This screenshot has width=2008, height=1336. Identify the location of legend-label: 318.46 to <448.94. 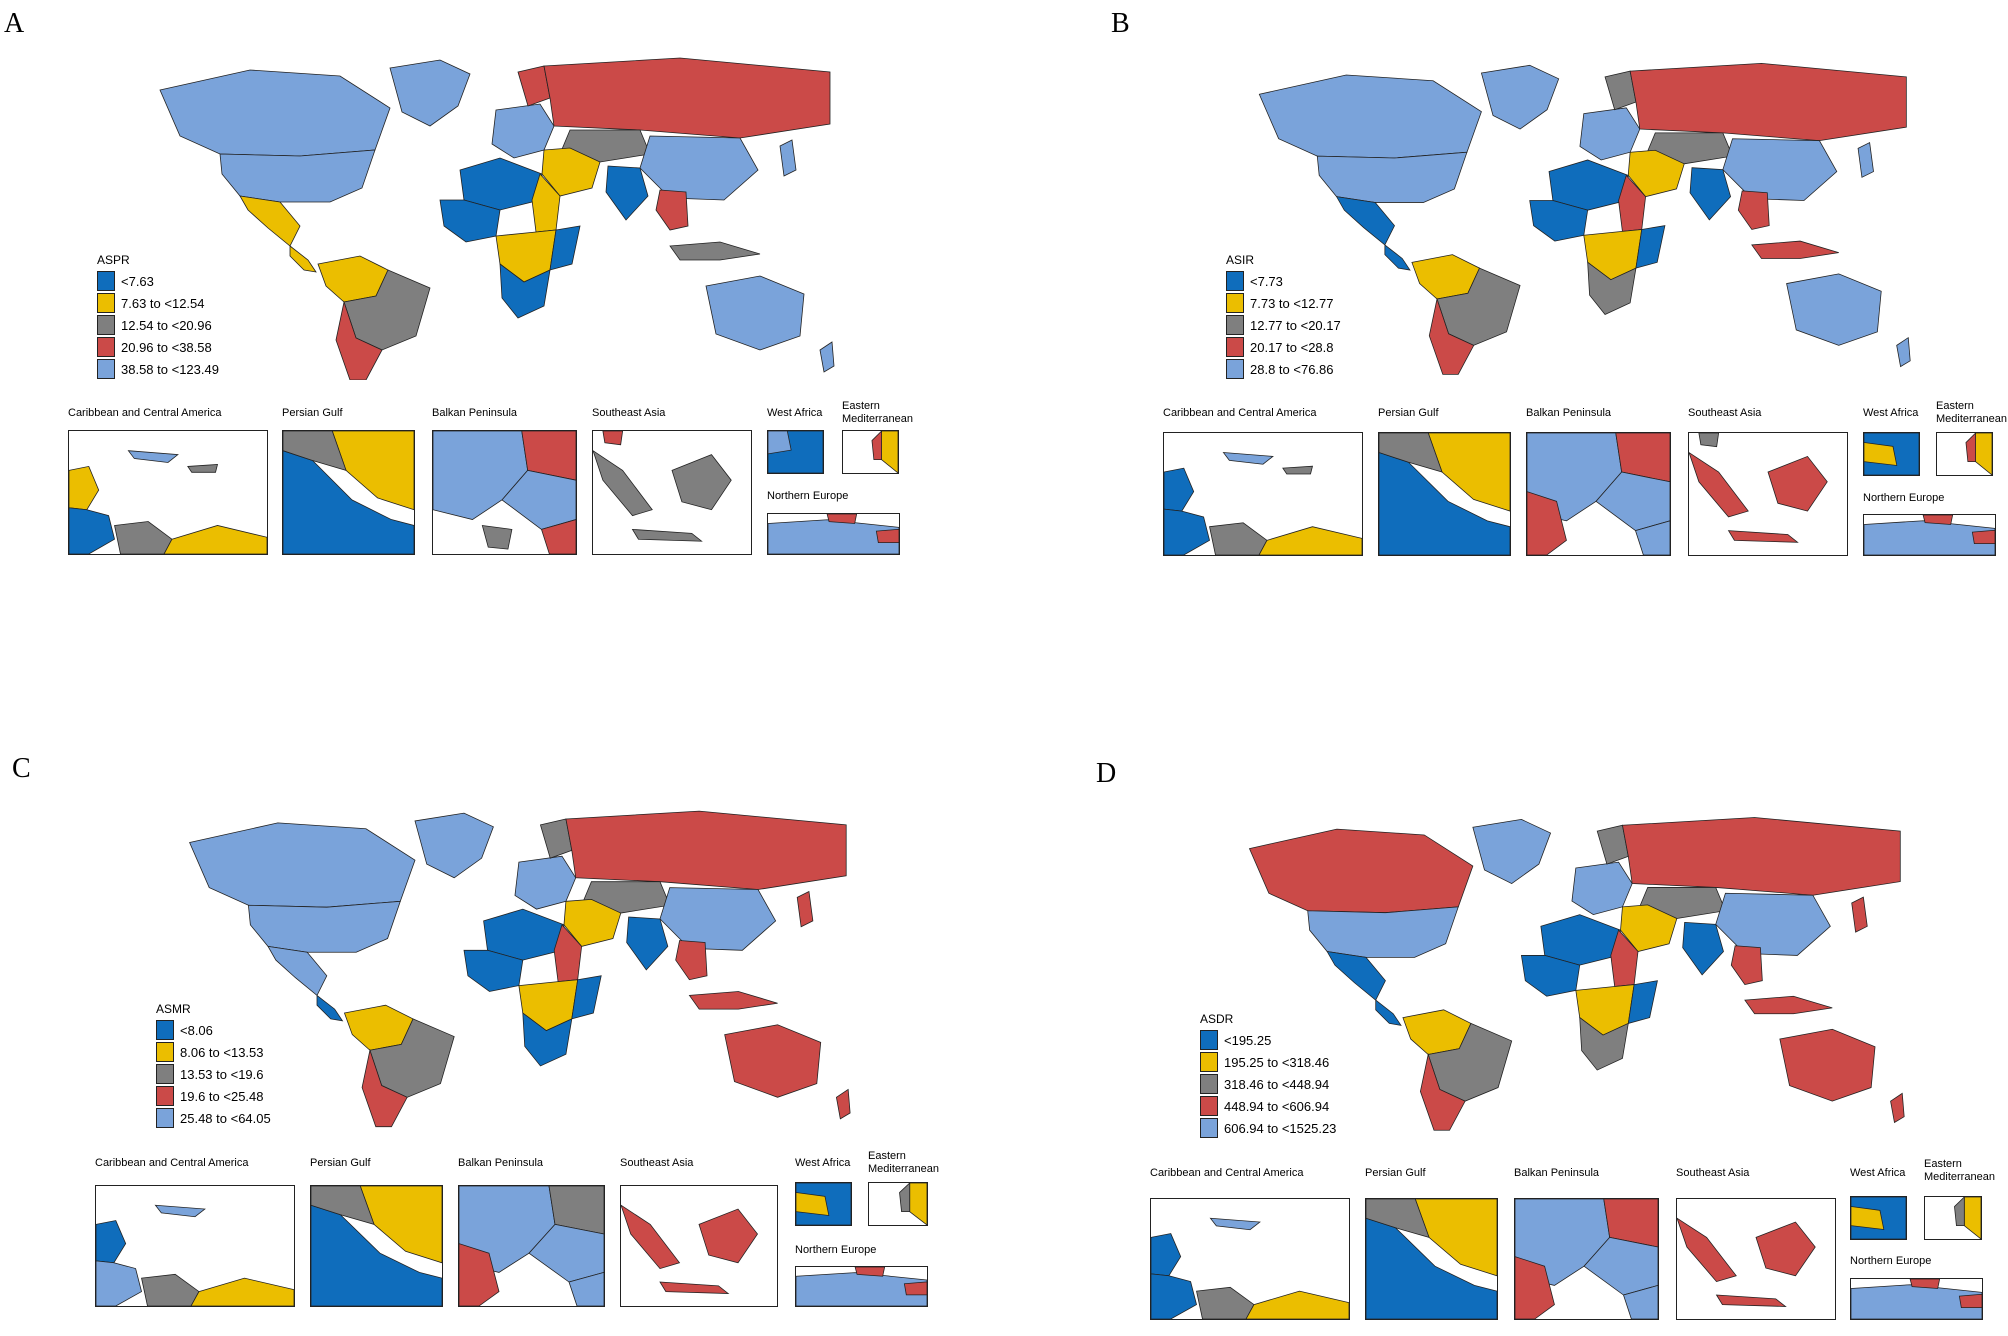
(1277, 1084).